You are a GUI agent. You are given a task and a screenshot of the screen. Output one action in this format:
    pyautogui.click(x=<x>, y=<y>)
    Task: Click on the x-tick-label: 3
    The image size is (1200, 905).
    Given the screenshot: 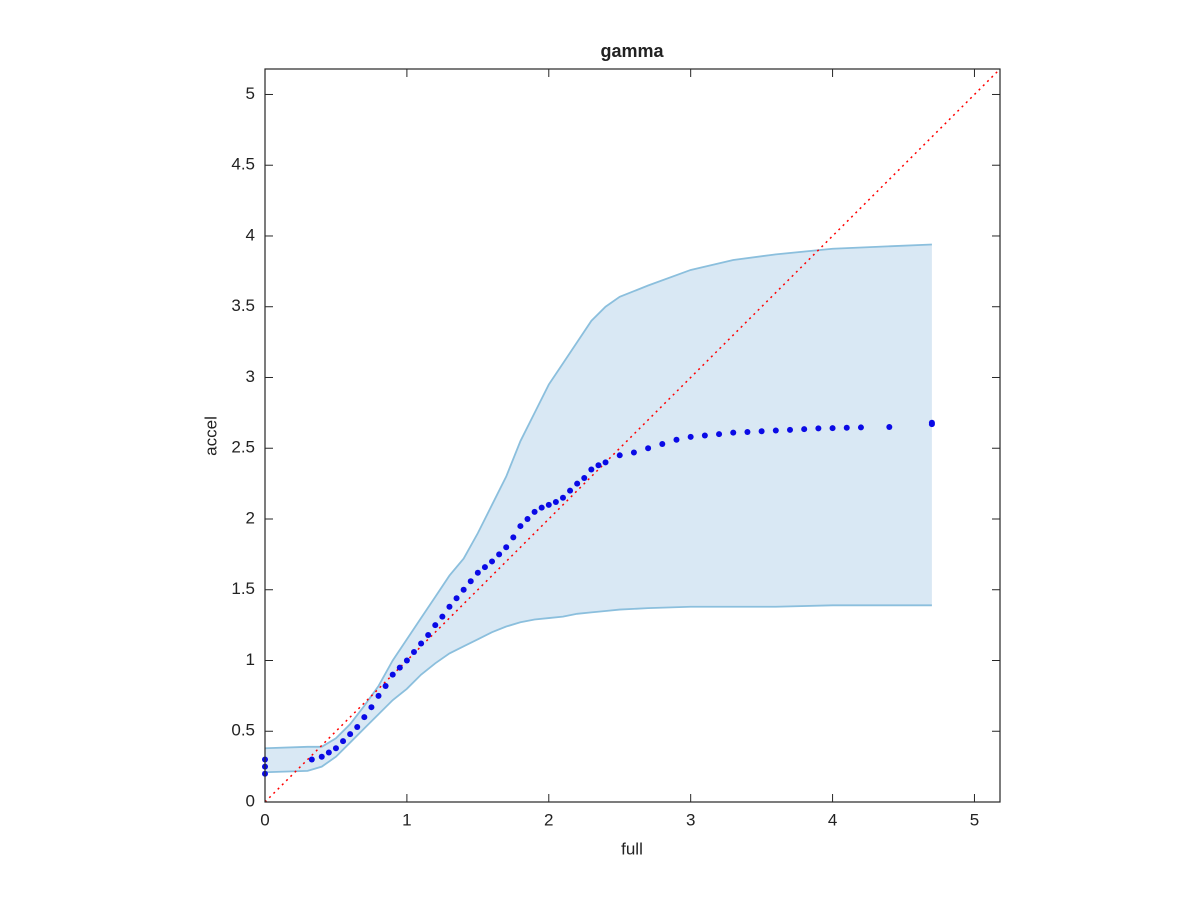 What is the action you would take?
    pyautogui.click(x=690, y=819)
    